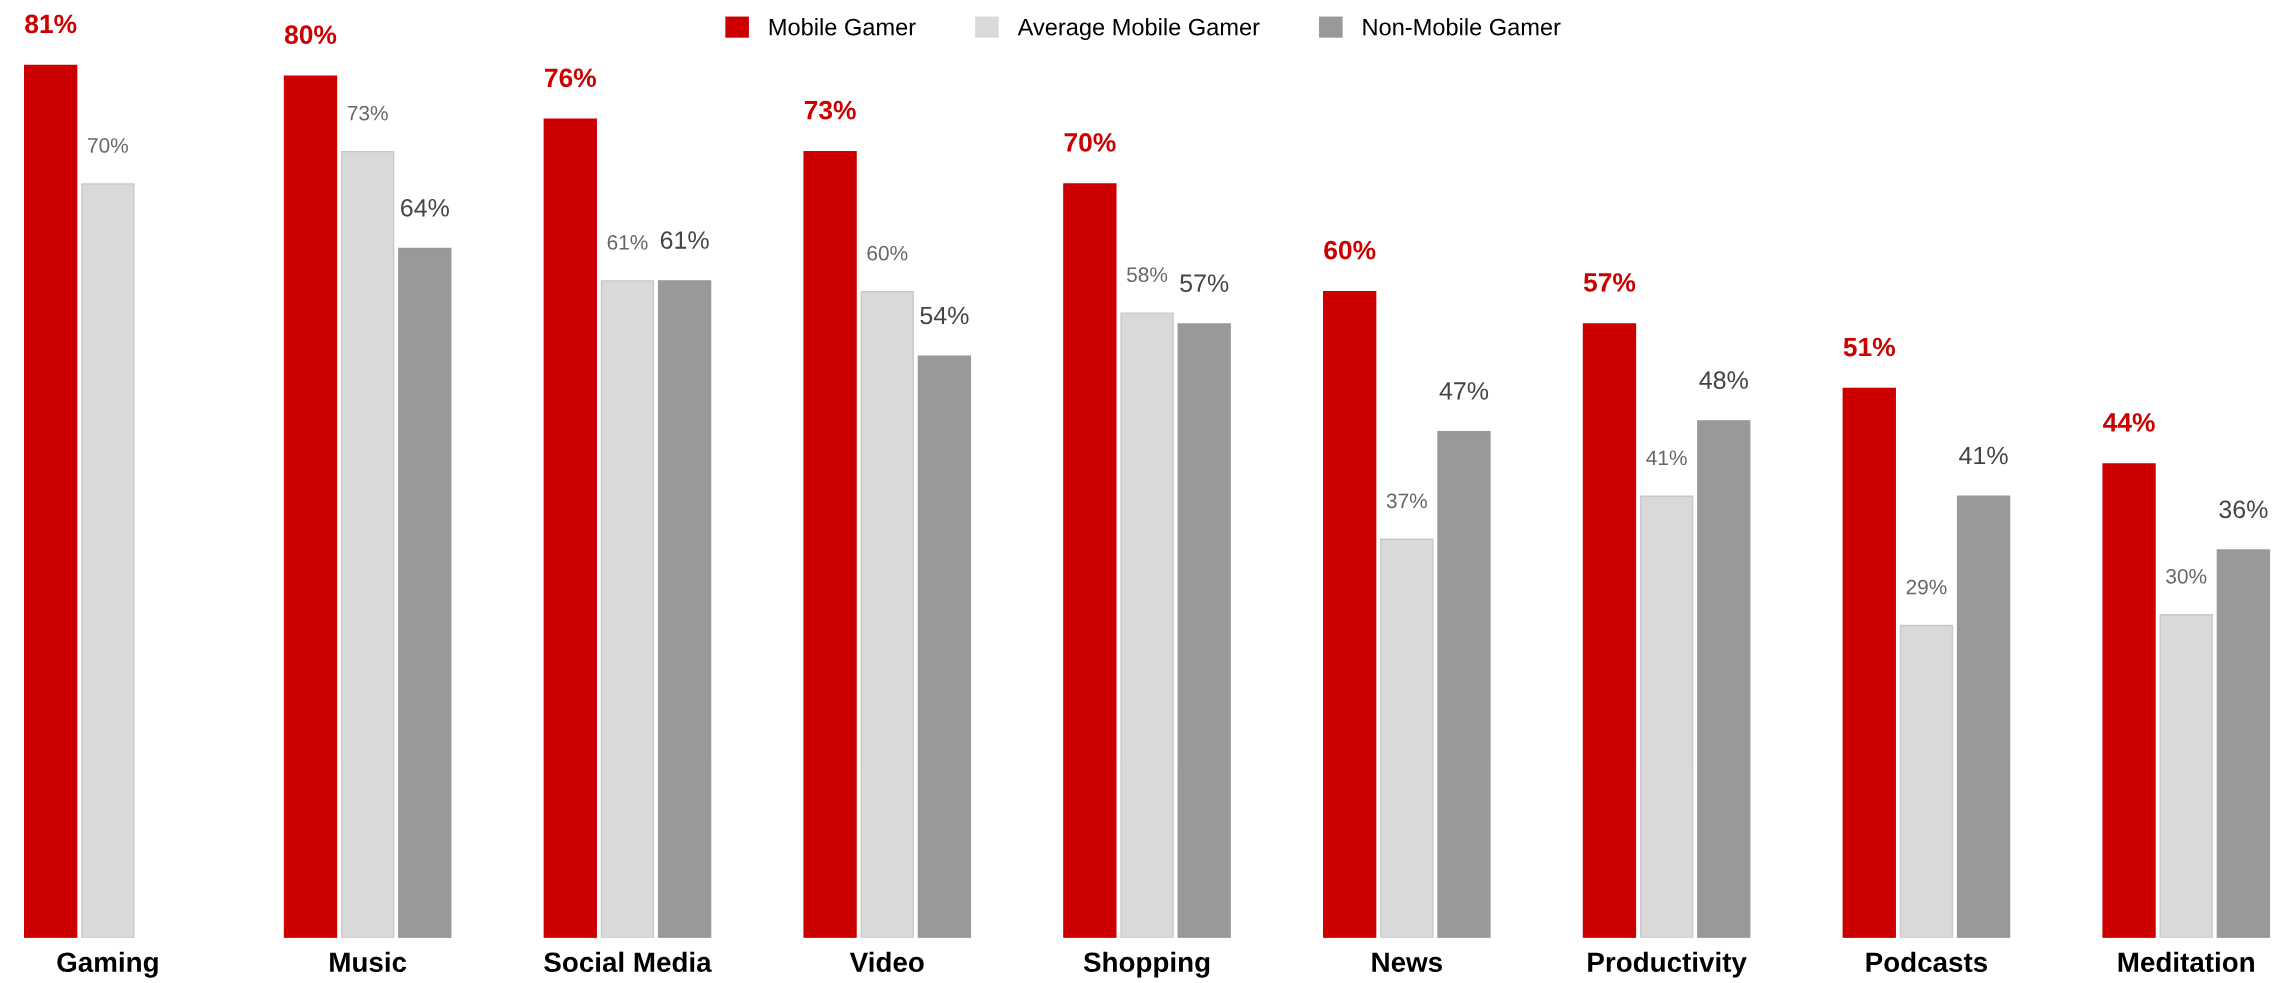 This screenshot has width=2284, height=983. I want to click on x-tick-label: Music, so click(368, 962).